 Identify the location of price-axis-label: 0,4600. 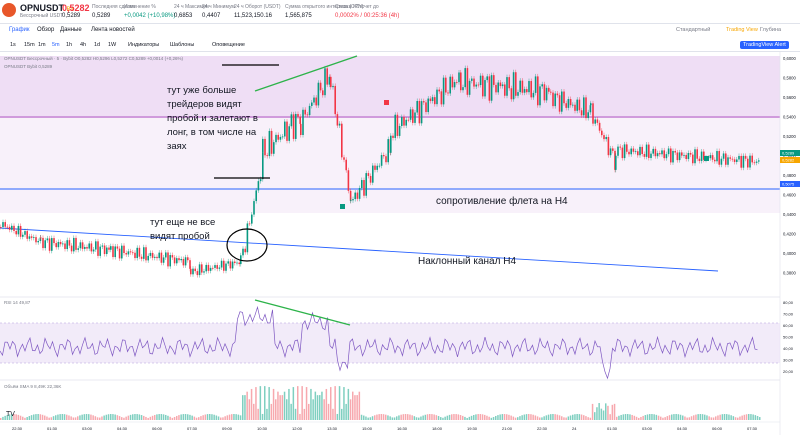
(789, 195).